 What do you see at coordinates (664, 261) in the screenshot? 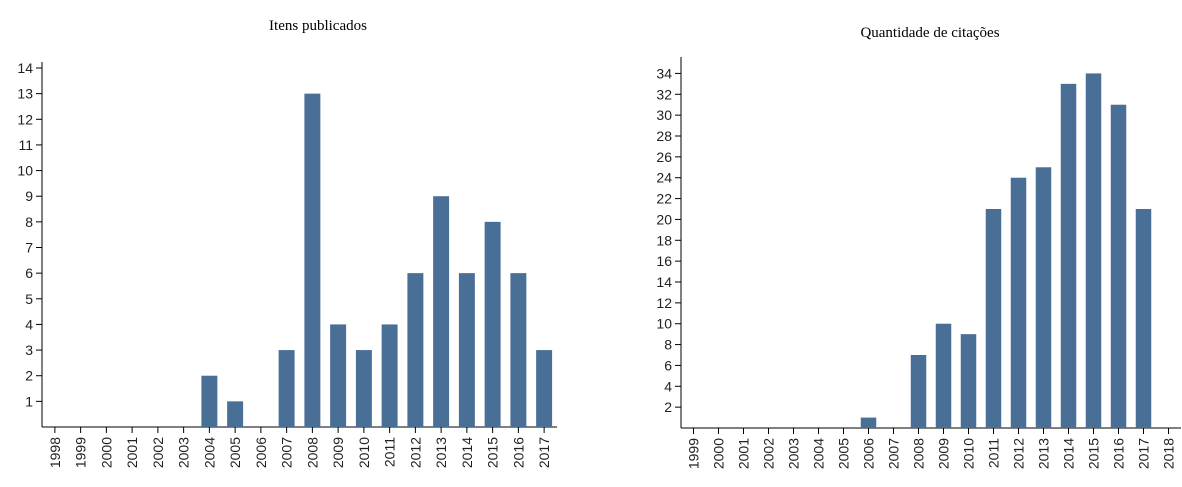
I see `y-tick-label: 16` at bounding box center [664, 261].